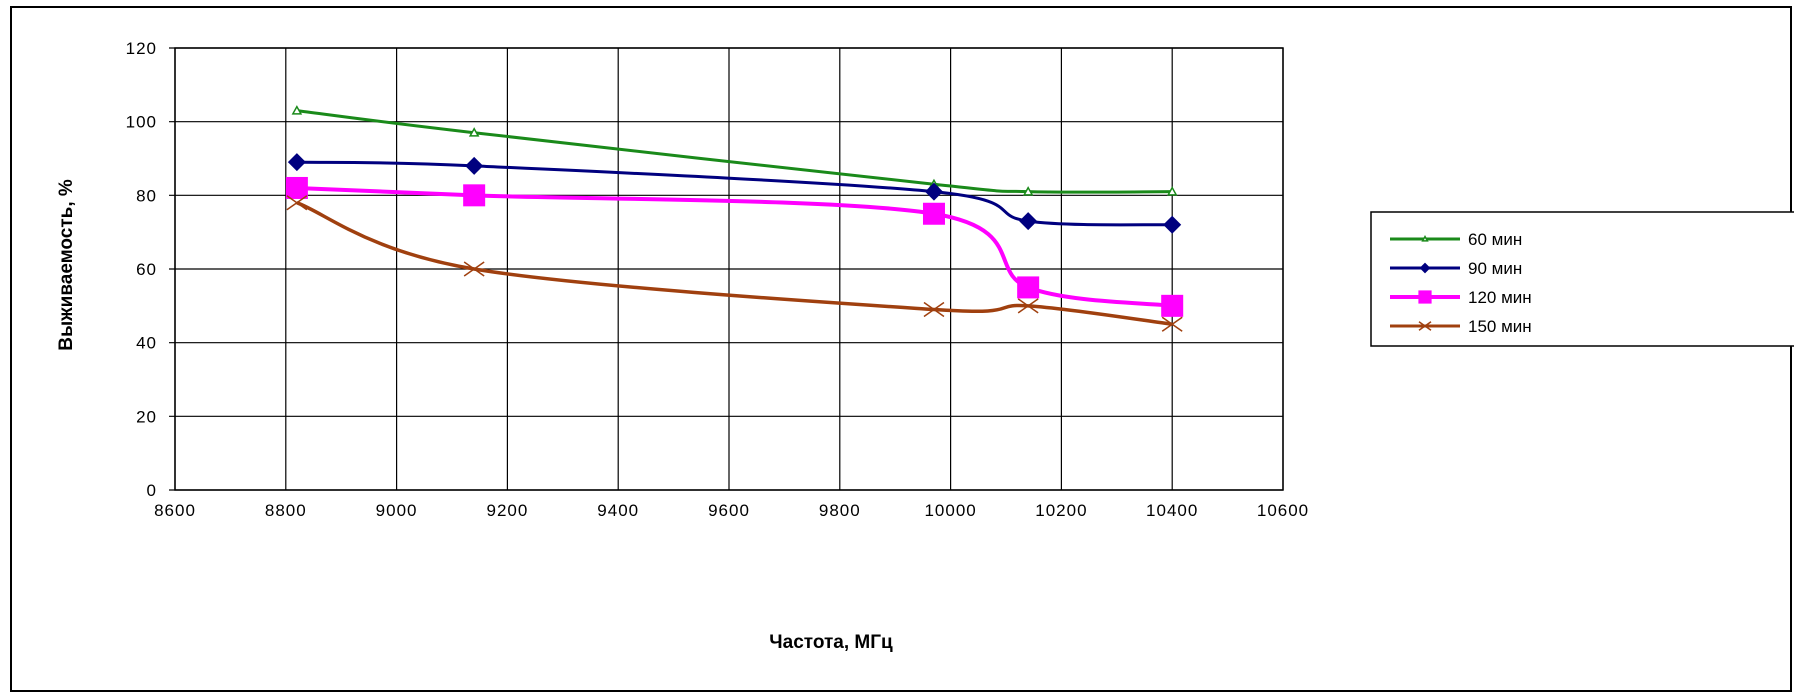 Image resolution: width=1794 pixels, height=695 pixels. I want to click on y-tick-label: 120, so click(141, 48).